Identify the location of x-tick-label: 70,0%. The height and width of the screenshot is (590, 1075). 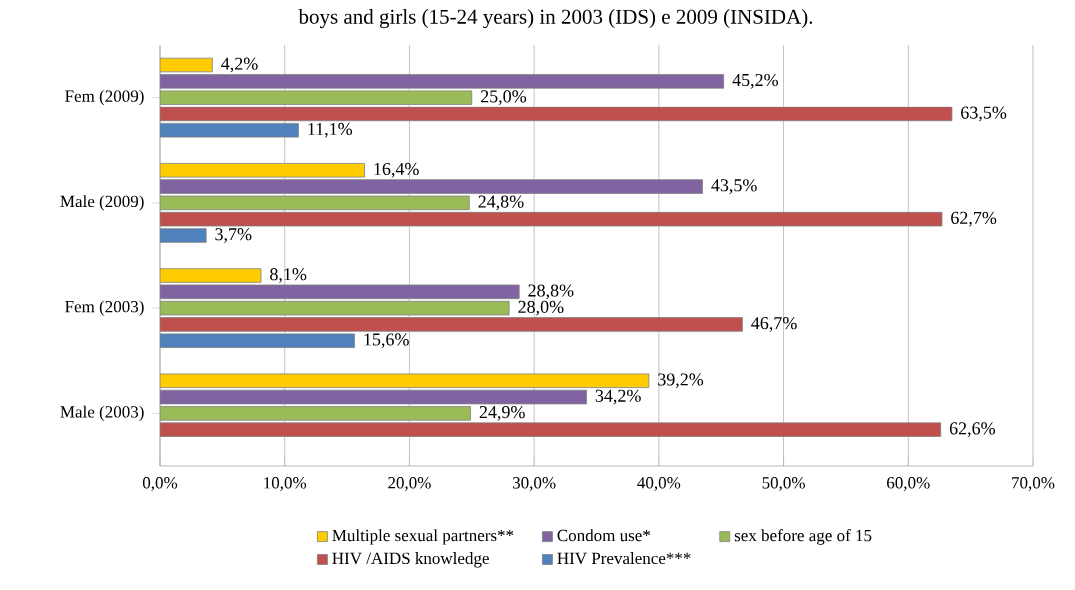
(1033, 484).